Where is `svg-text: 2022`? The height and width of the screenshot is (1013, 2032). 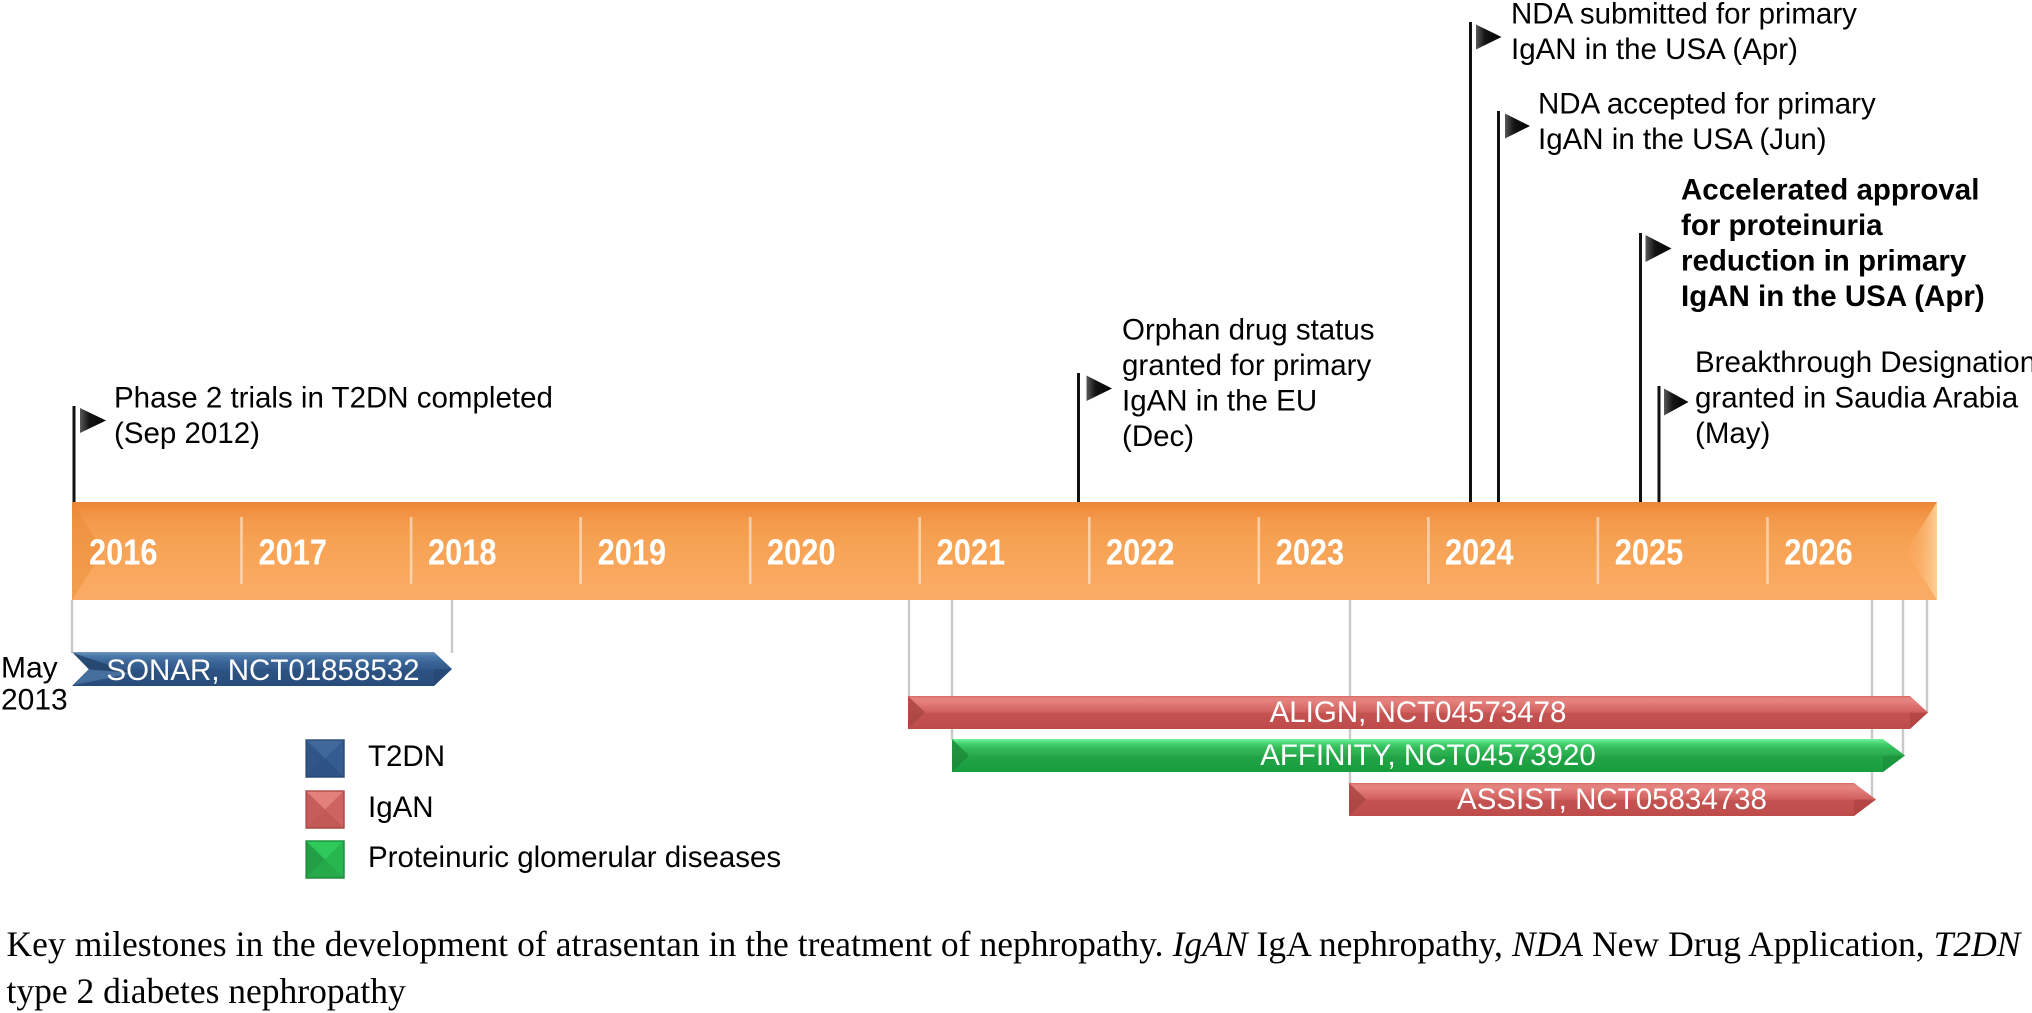
svg-text: 2022 is located at coordinates (1140, 553).